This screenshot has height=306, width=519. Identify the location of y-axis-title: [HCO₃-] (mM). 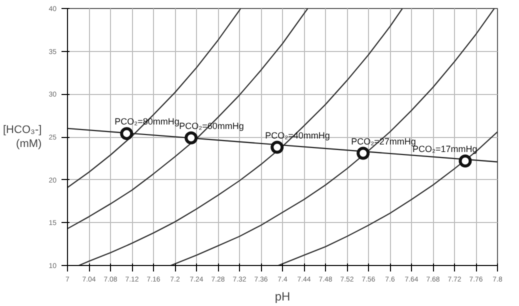
(22, 137).